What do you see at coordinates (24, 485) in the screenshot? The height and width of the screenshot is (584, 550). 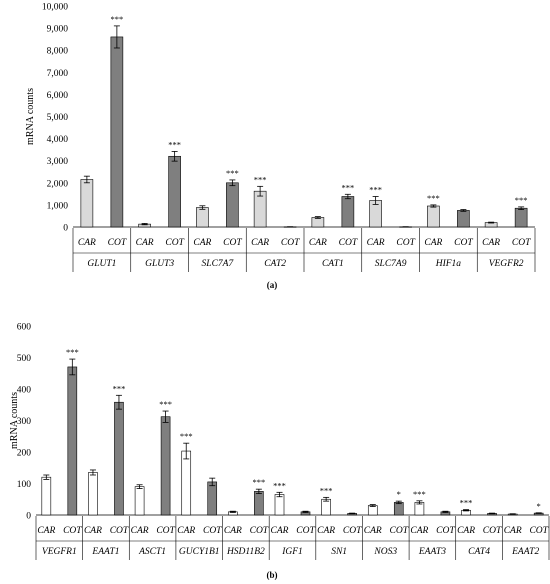 I see `y-tick-label: 100` at bounding box center [24, 485].